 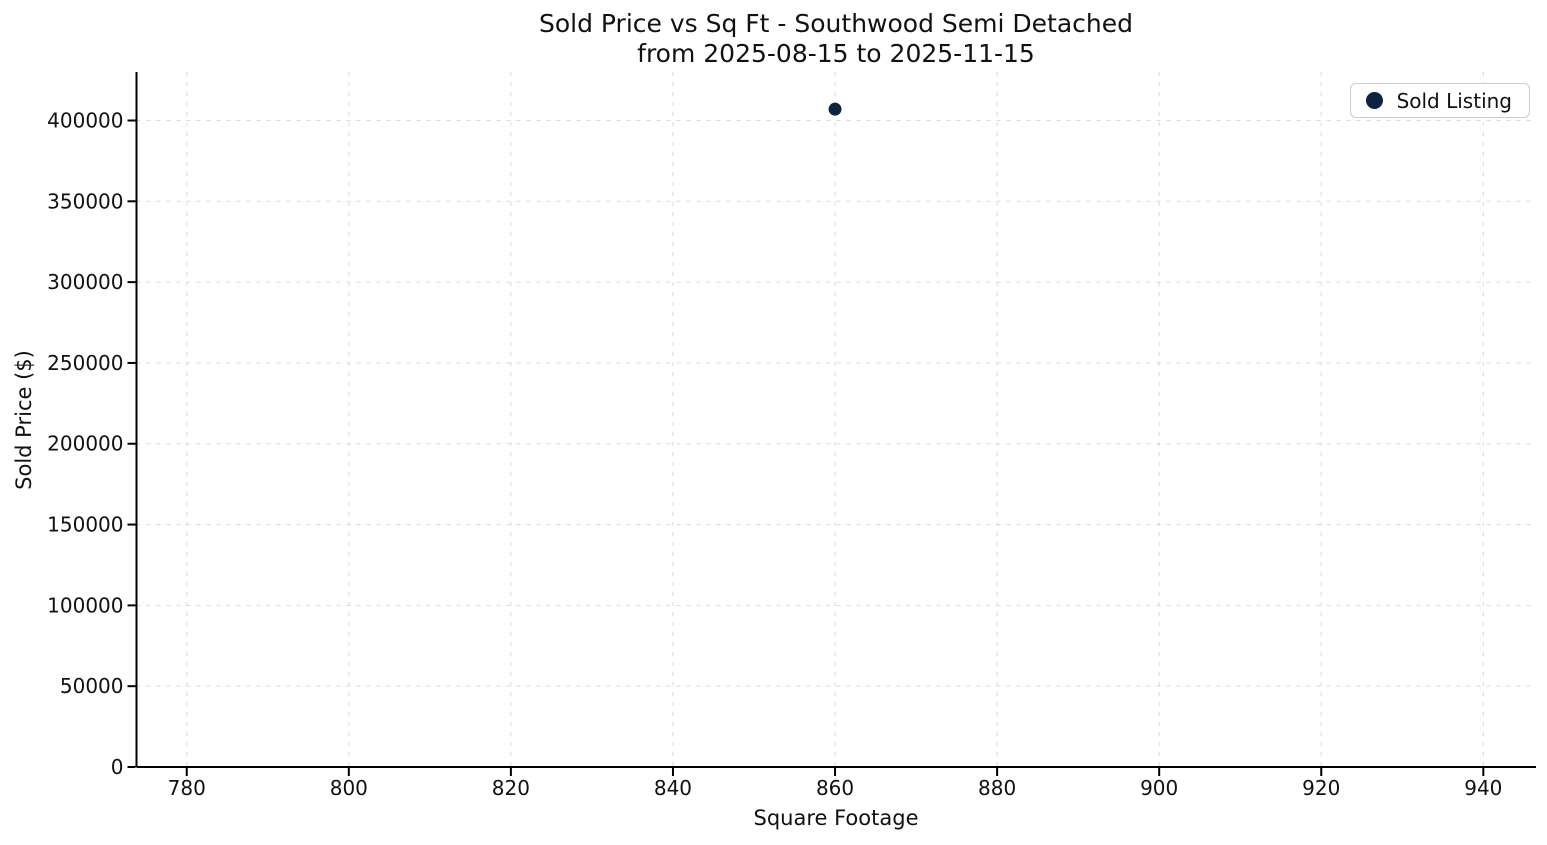 What do you see at coordinates (85, 282) in the screenshot?
I see `y-tick-label: 300000` at bounding box center [85, 282].